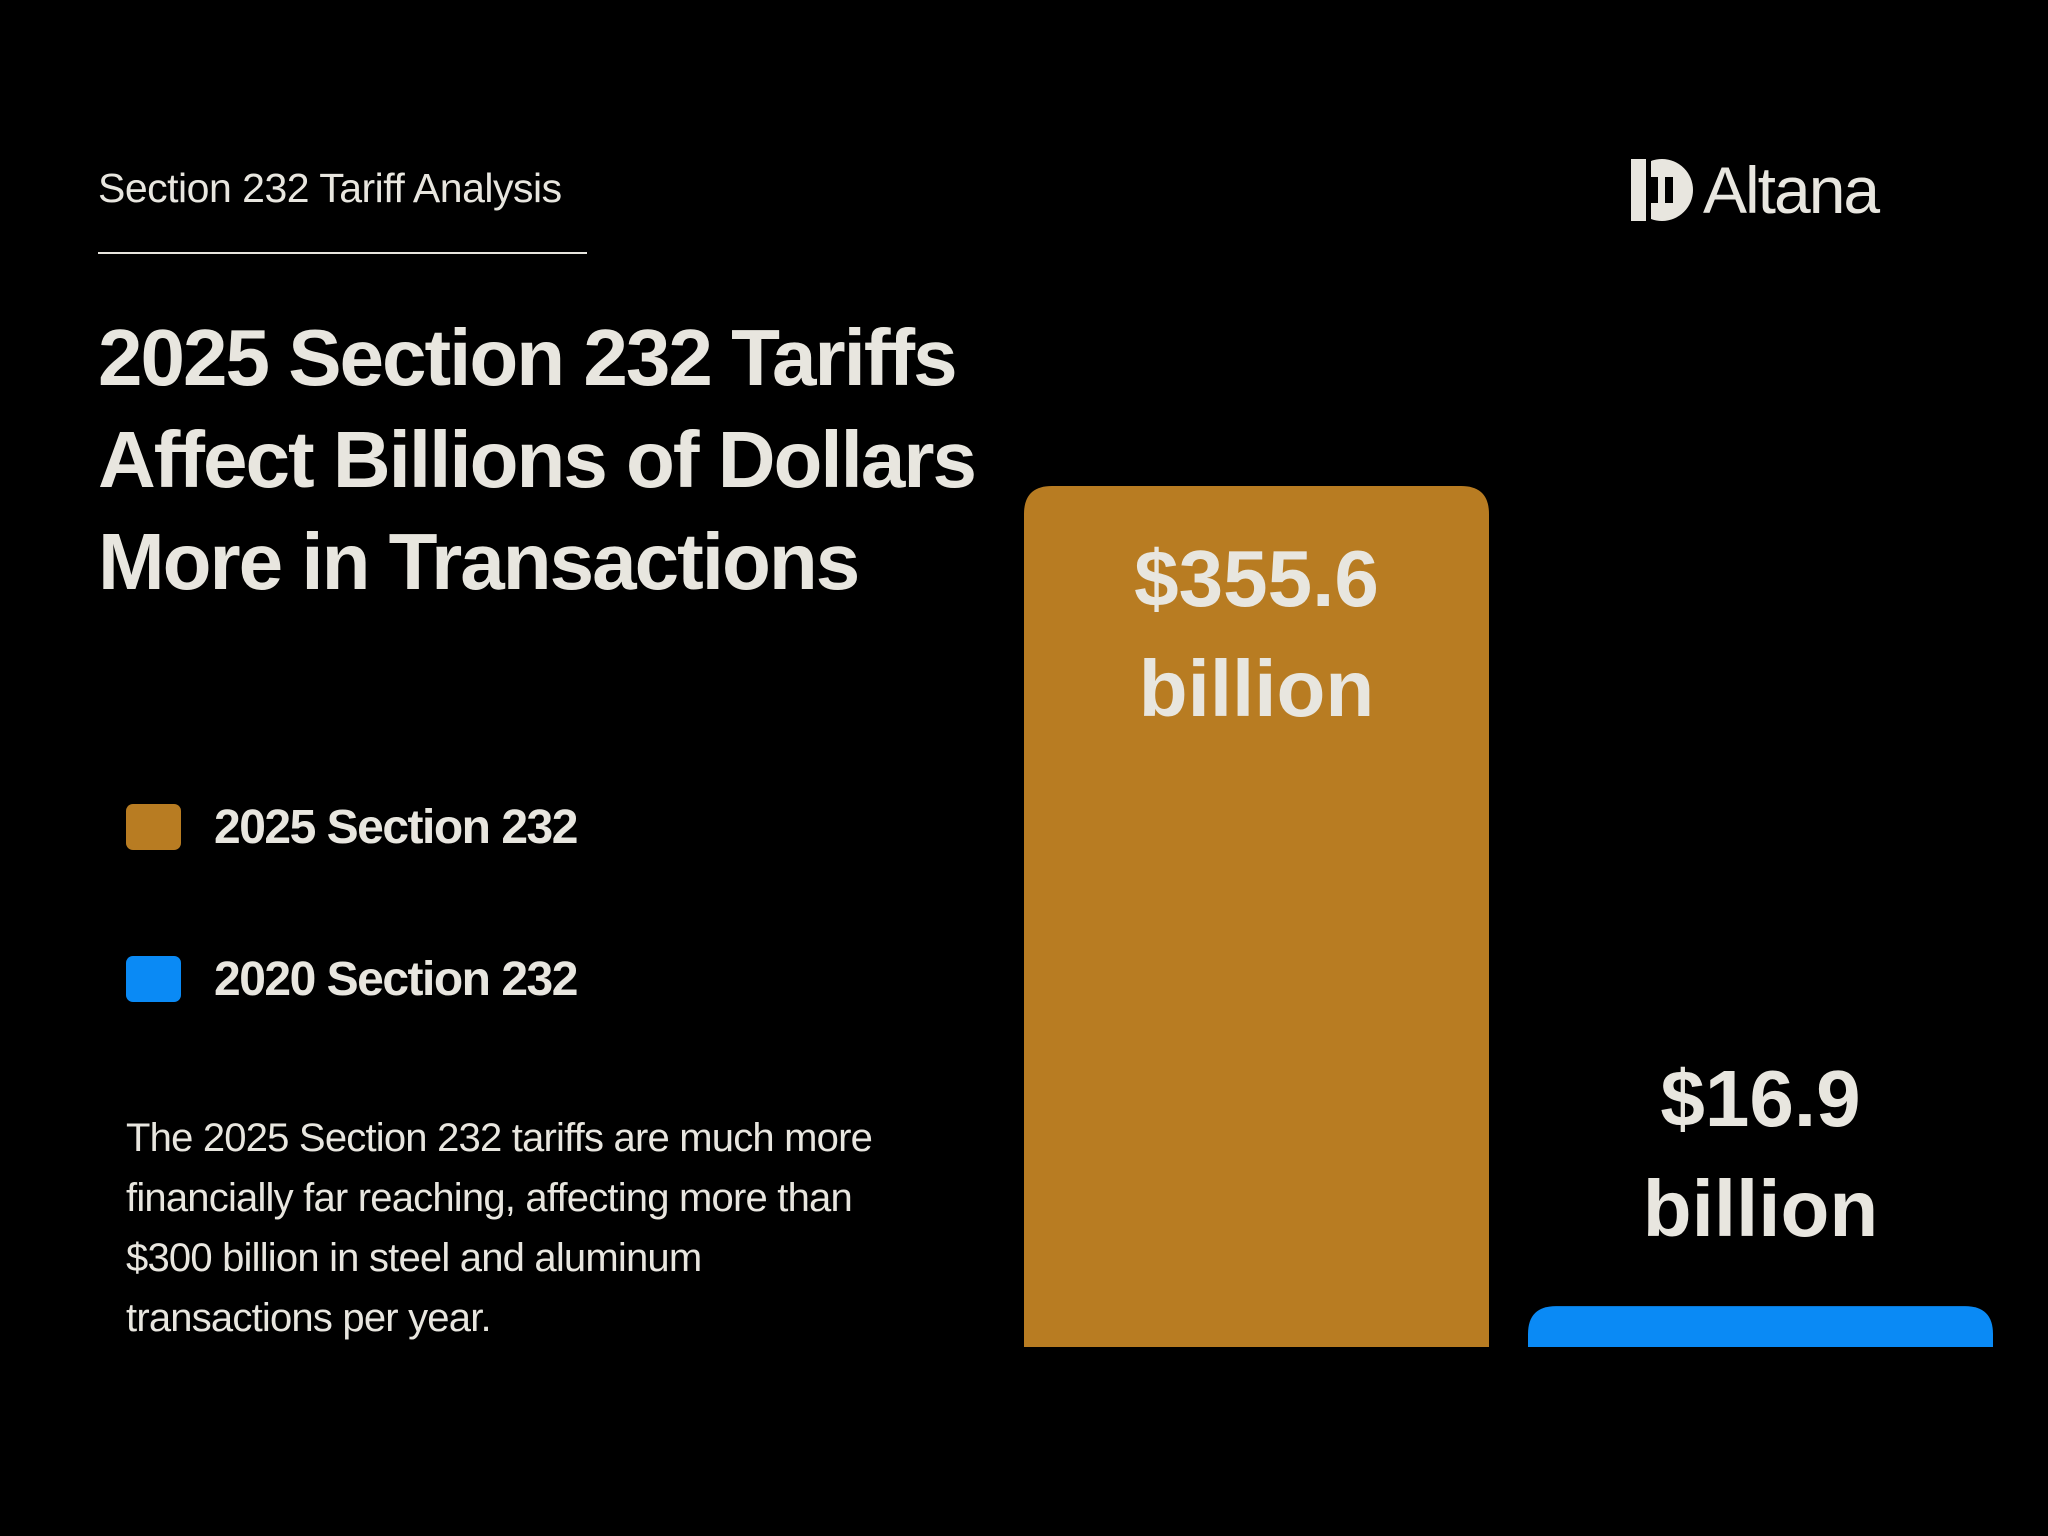 The width and height of the screenshot is (2048, 1536). What do you see at coordinates (1257, 688) in the screenshot?
I see `bar-data-label-2025-unit: billion` at bounding box center [1257, 688].